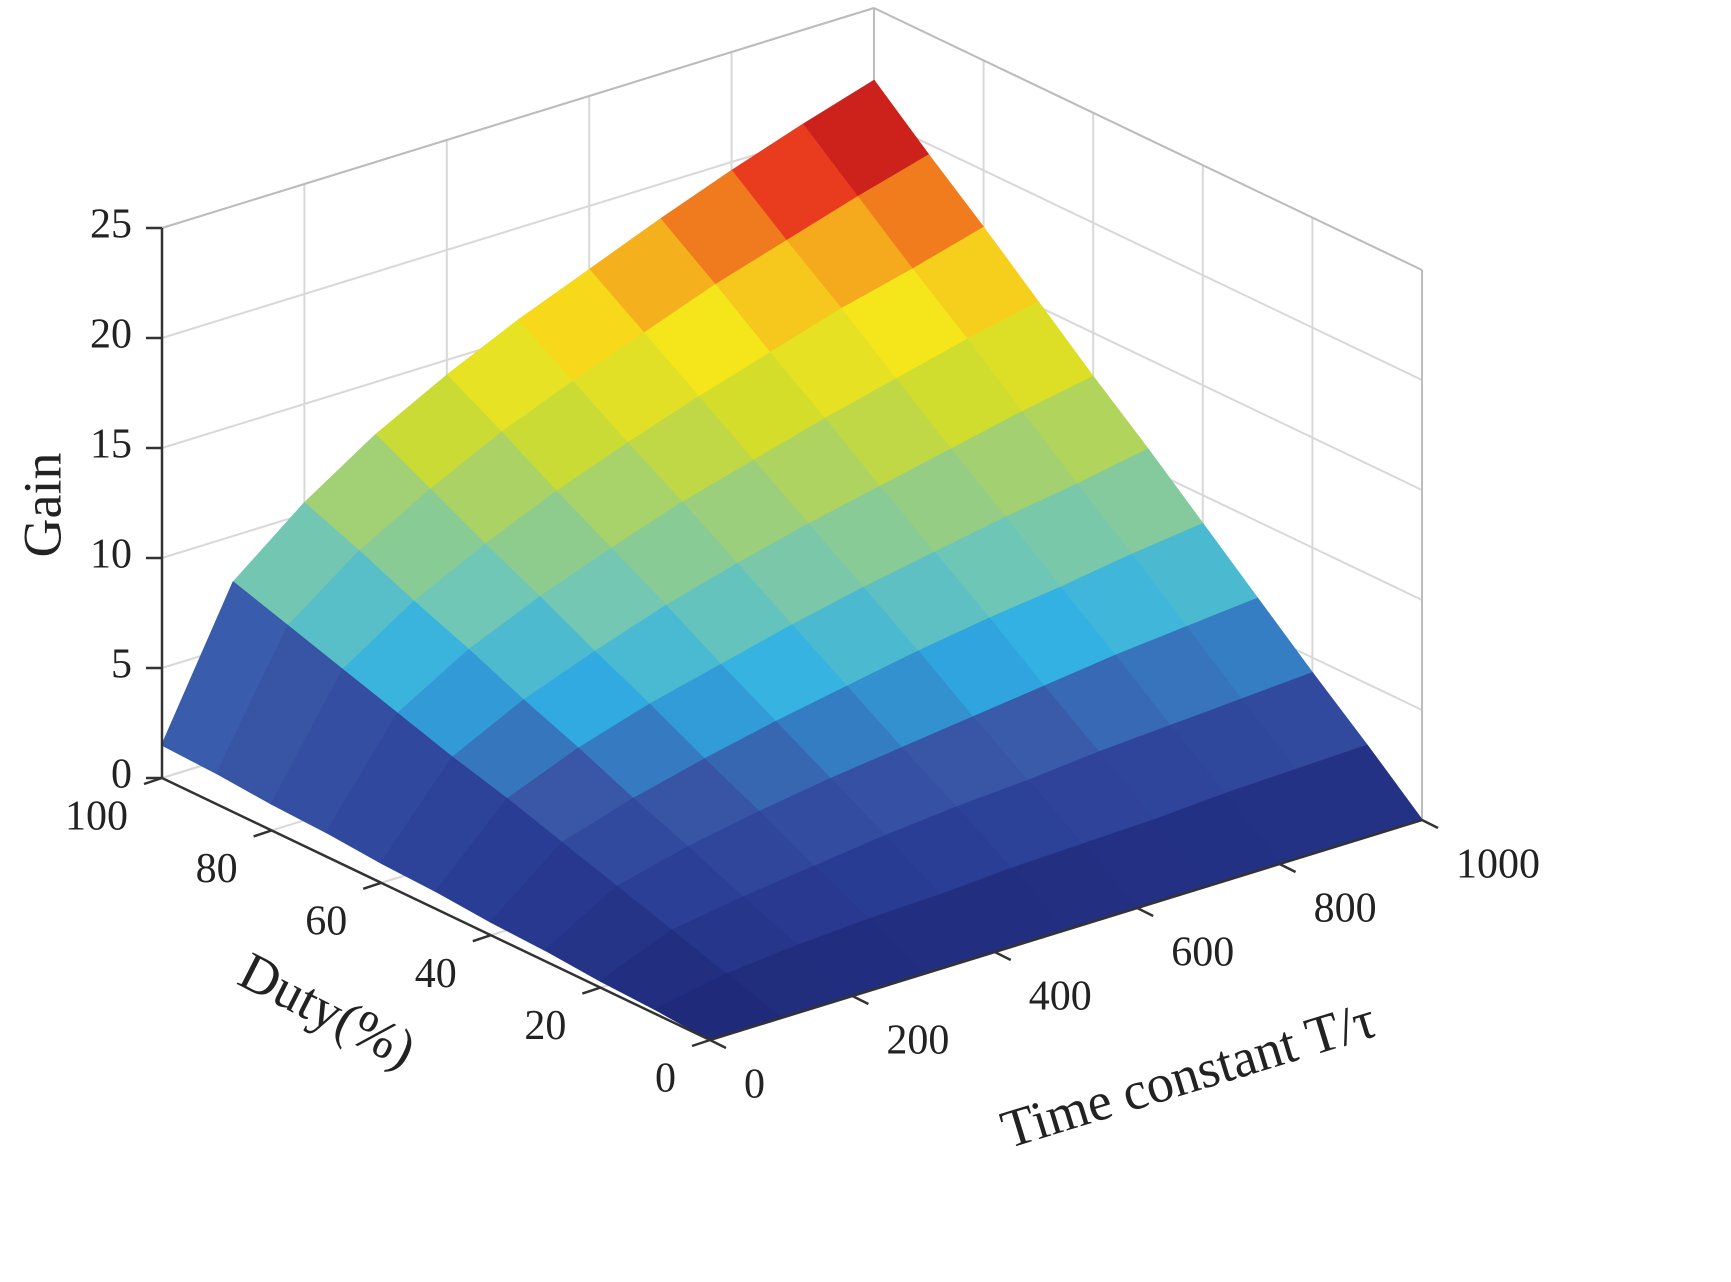 This screenshot has width=1731, height=1282. I want to click on z-tick-label: 10, so click(111, 555).